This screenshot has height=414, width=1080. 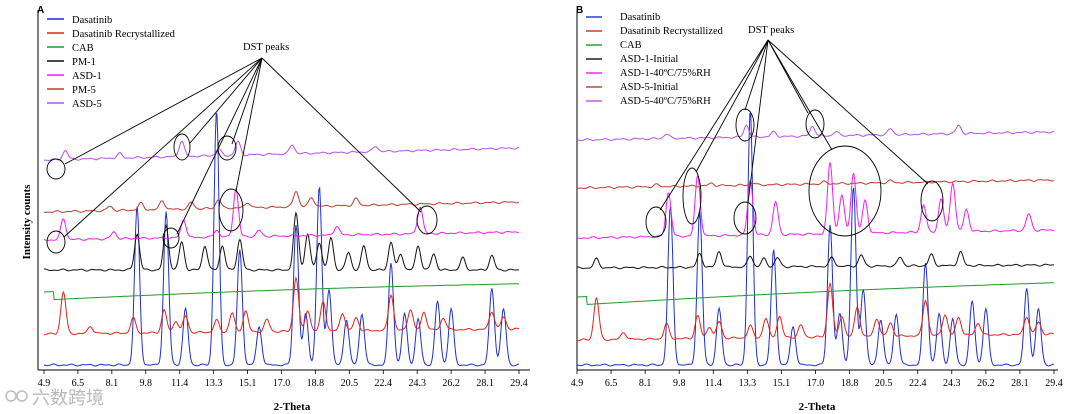 I want to click on trace-asd-1-40-c-75-rh, so click(x=815, y=201).